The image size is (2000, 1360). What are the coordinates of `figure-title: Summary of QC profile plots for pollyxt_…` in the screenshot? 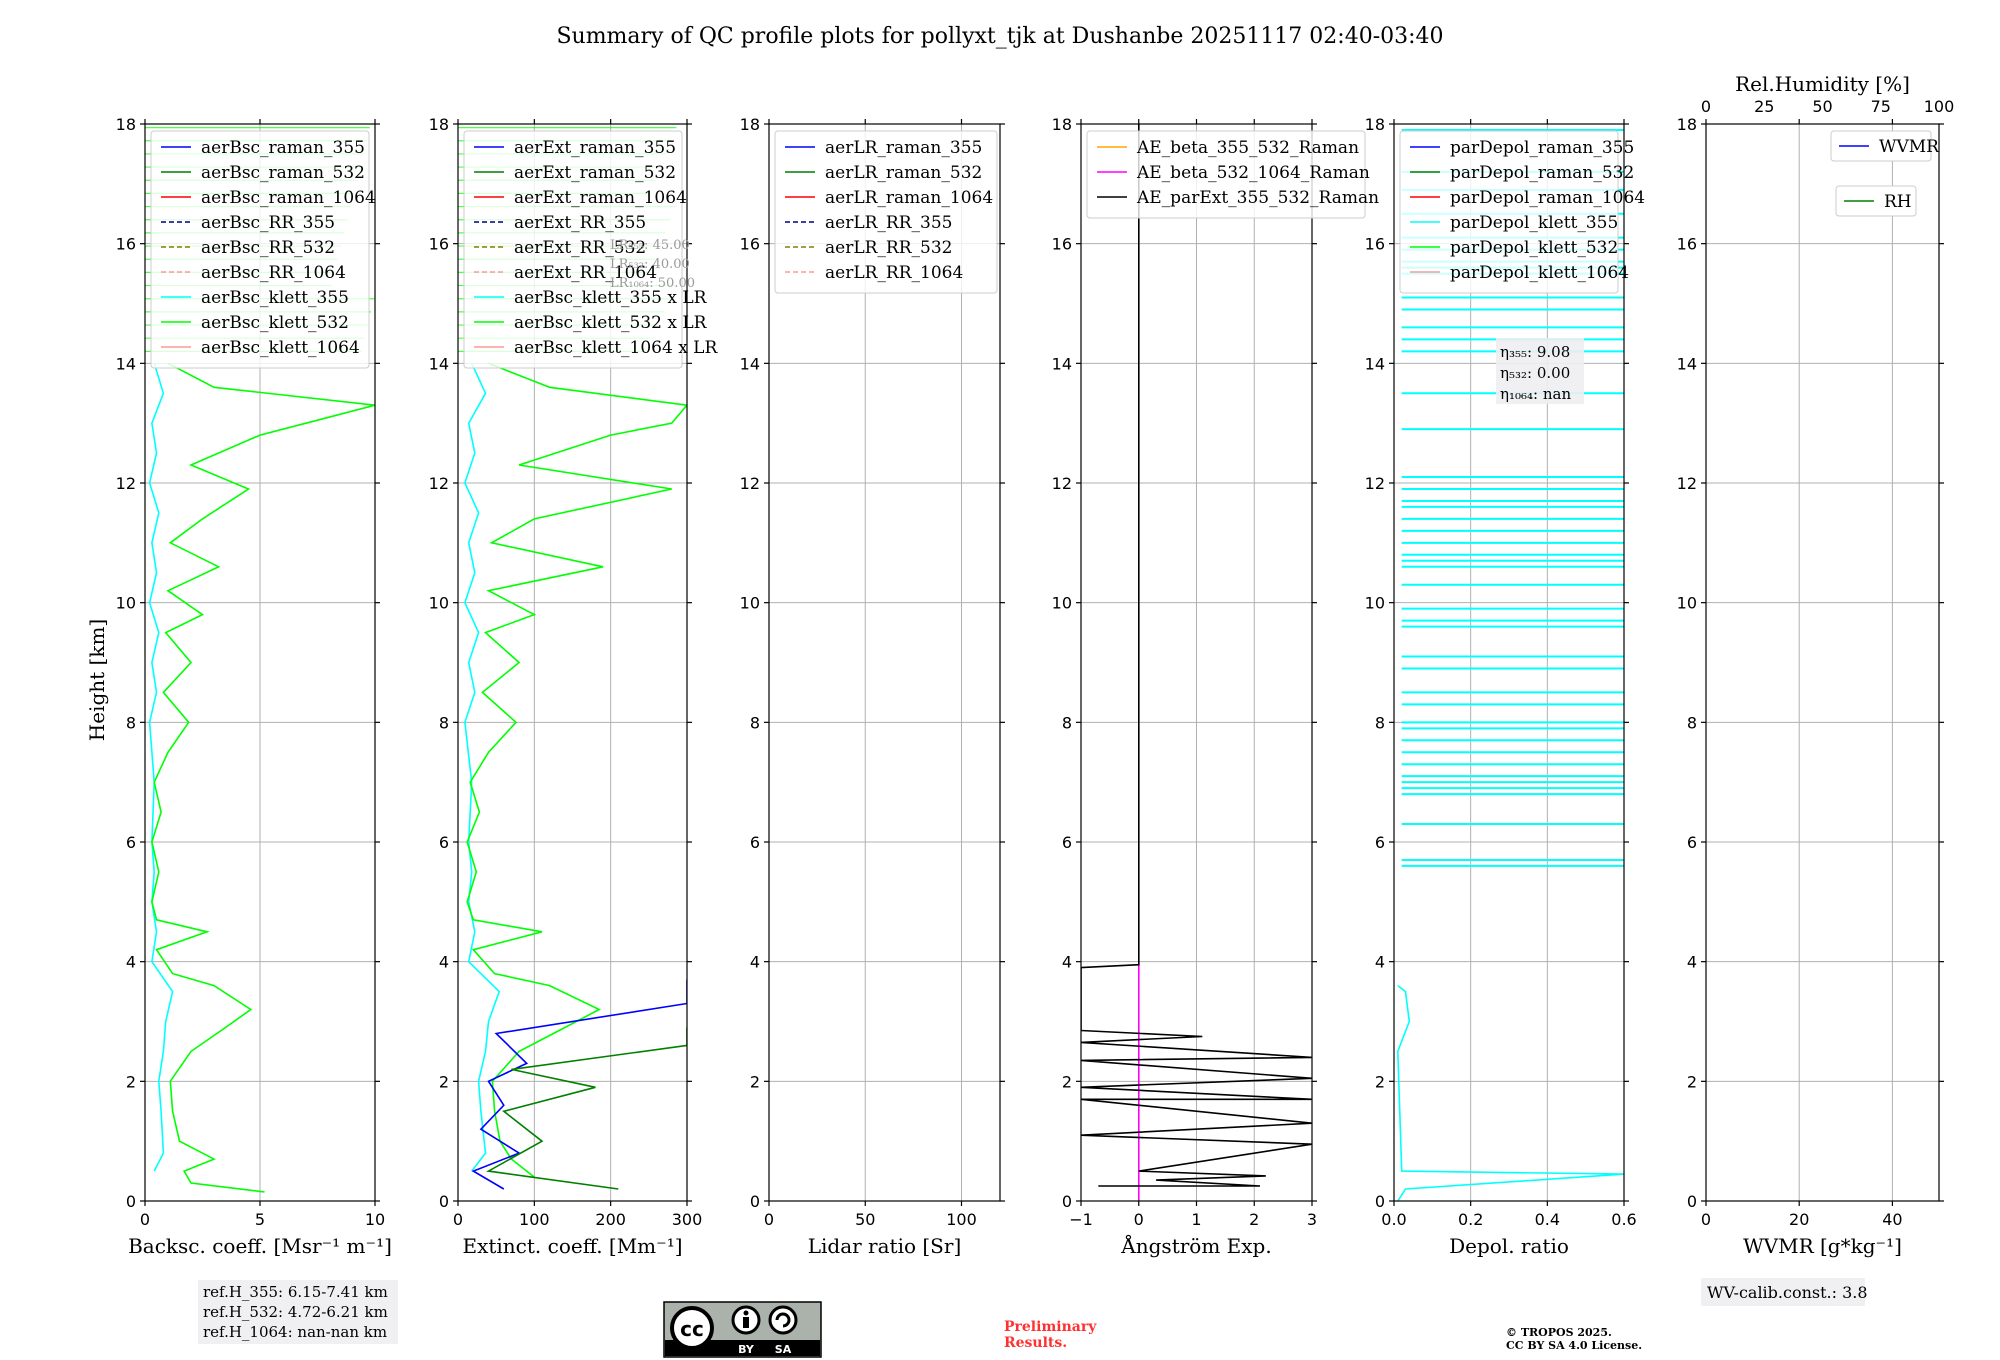 It's located at (999, 36).